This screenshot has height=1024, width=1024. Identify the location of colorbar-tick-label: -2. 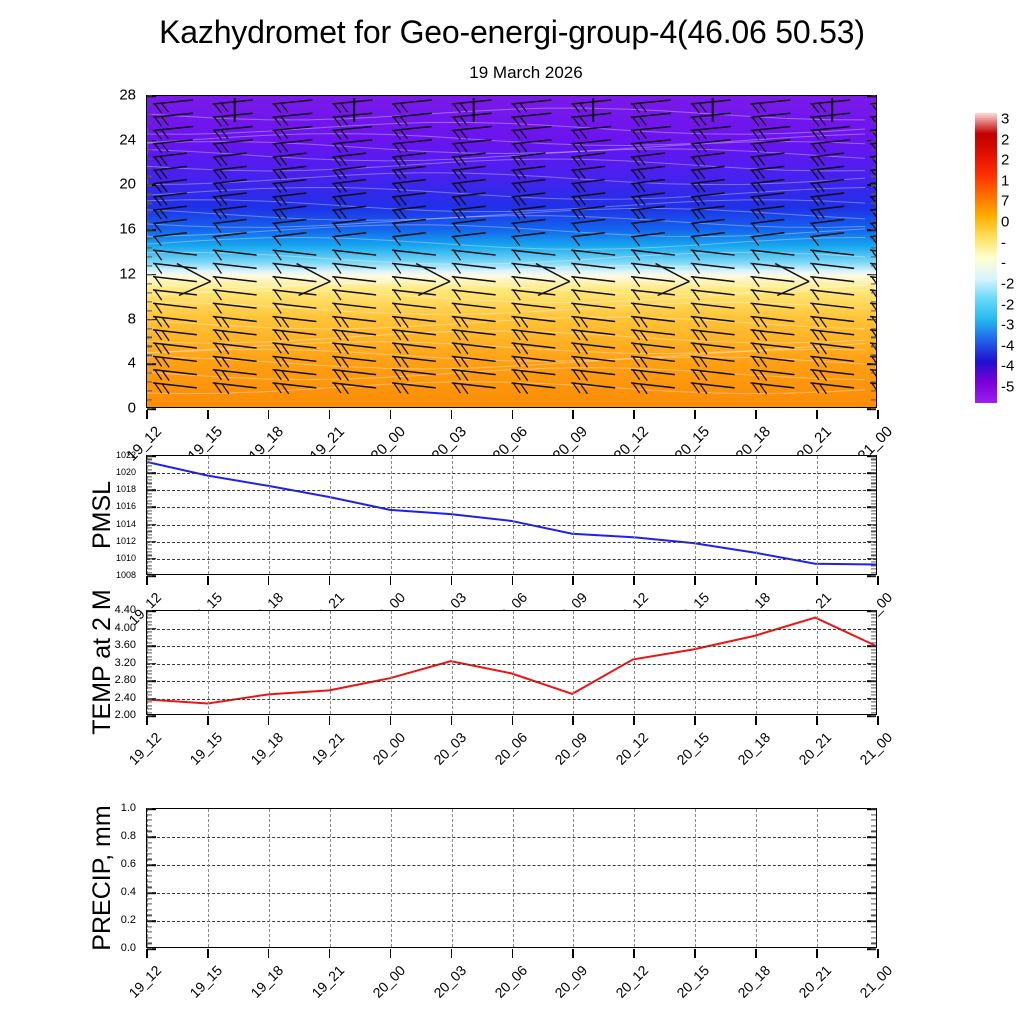
(1008, 284).